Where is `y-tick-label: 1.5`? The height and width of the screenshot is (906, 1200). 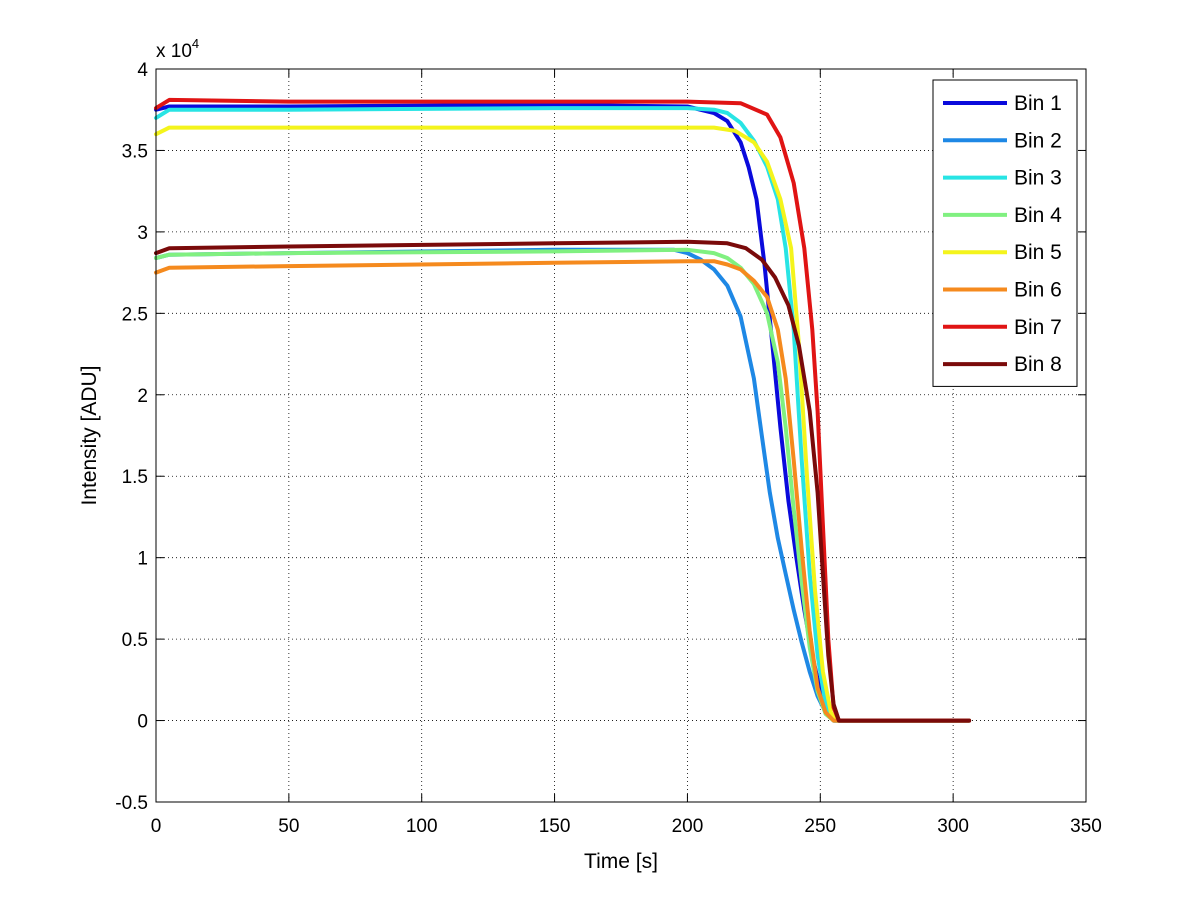
y-tick-label: 1.5 is located at coordinates (135, 477).